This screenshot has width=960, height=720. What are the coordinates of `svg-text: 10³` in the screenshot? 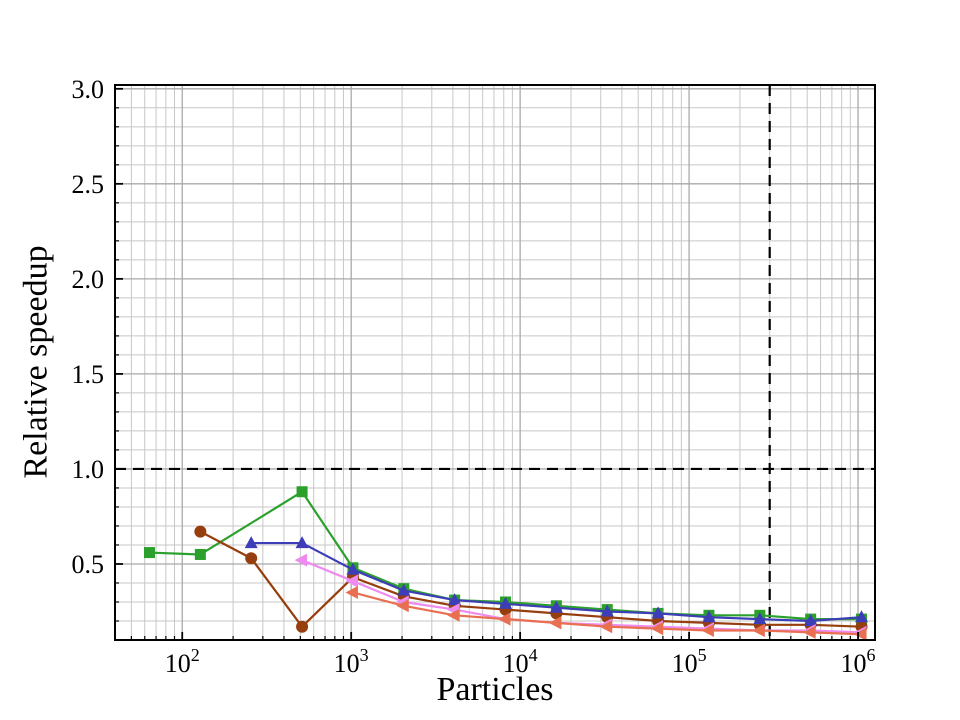 It's located at (351, 661).